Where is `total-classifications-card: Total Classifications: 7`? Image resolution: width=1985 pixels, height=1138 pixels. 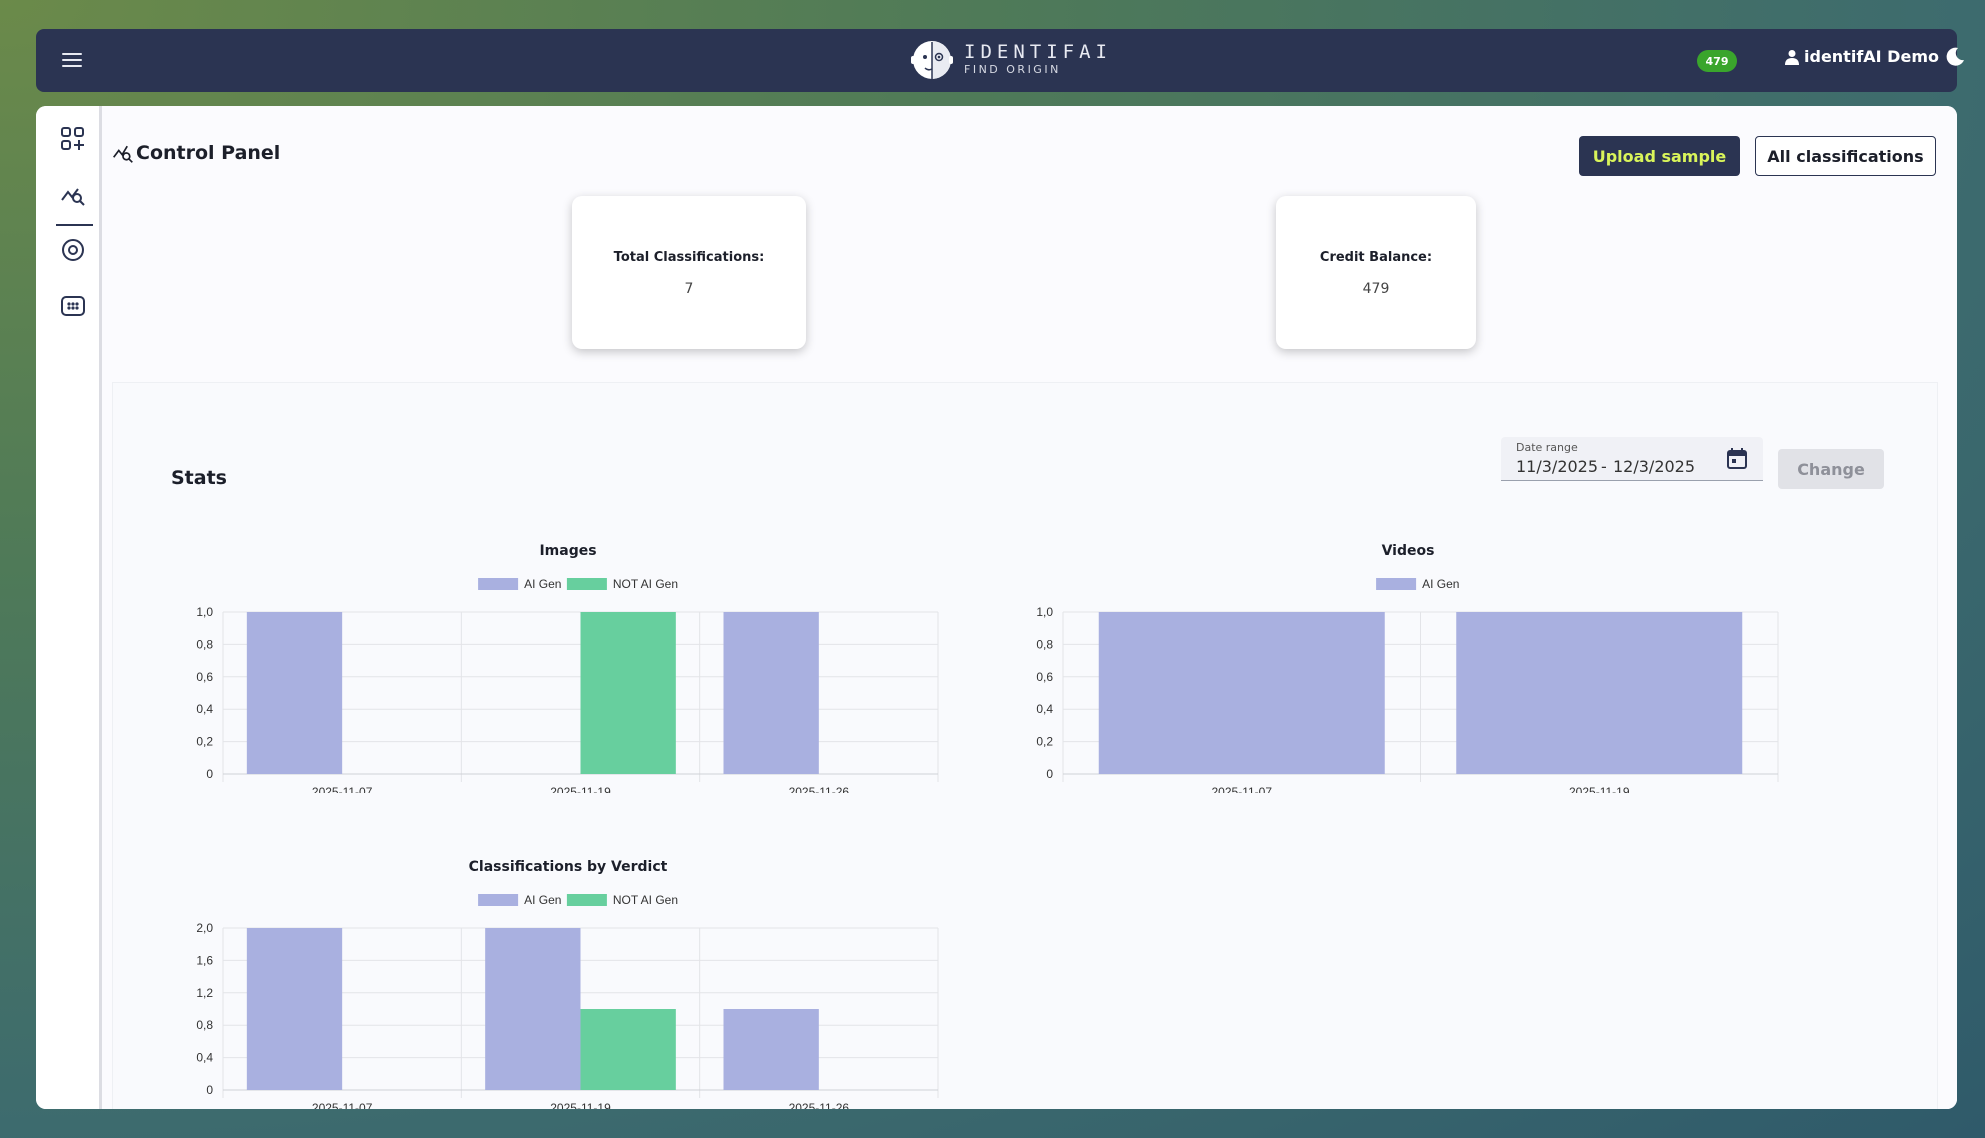
total-classifications-card: Total Classifications: 7 is located at coordinates (689, 272).